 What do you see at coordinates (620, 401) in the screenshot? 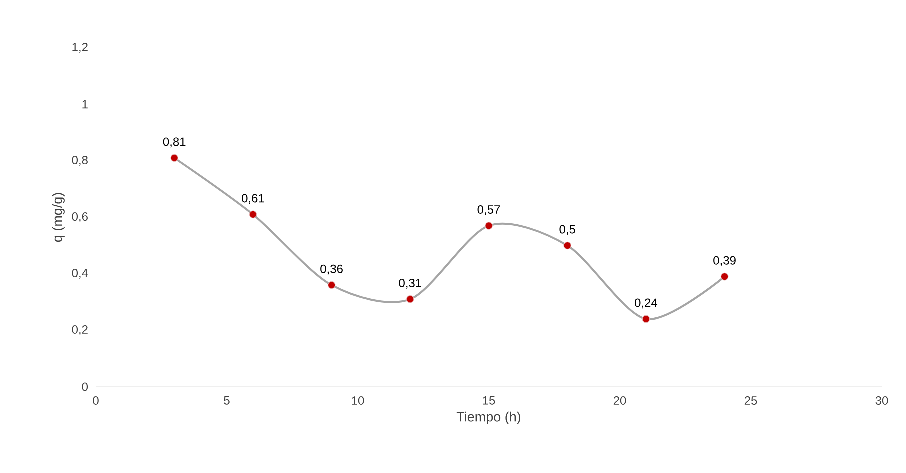
I see `x-tick-label: 20` at bounding box center [620, 401].